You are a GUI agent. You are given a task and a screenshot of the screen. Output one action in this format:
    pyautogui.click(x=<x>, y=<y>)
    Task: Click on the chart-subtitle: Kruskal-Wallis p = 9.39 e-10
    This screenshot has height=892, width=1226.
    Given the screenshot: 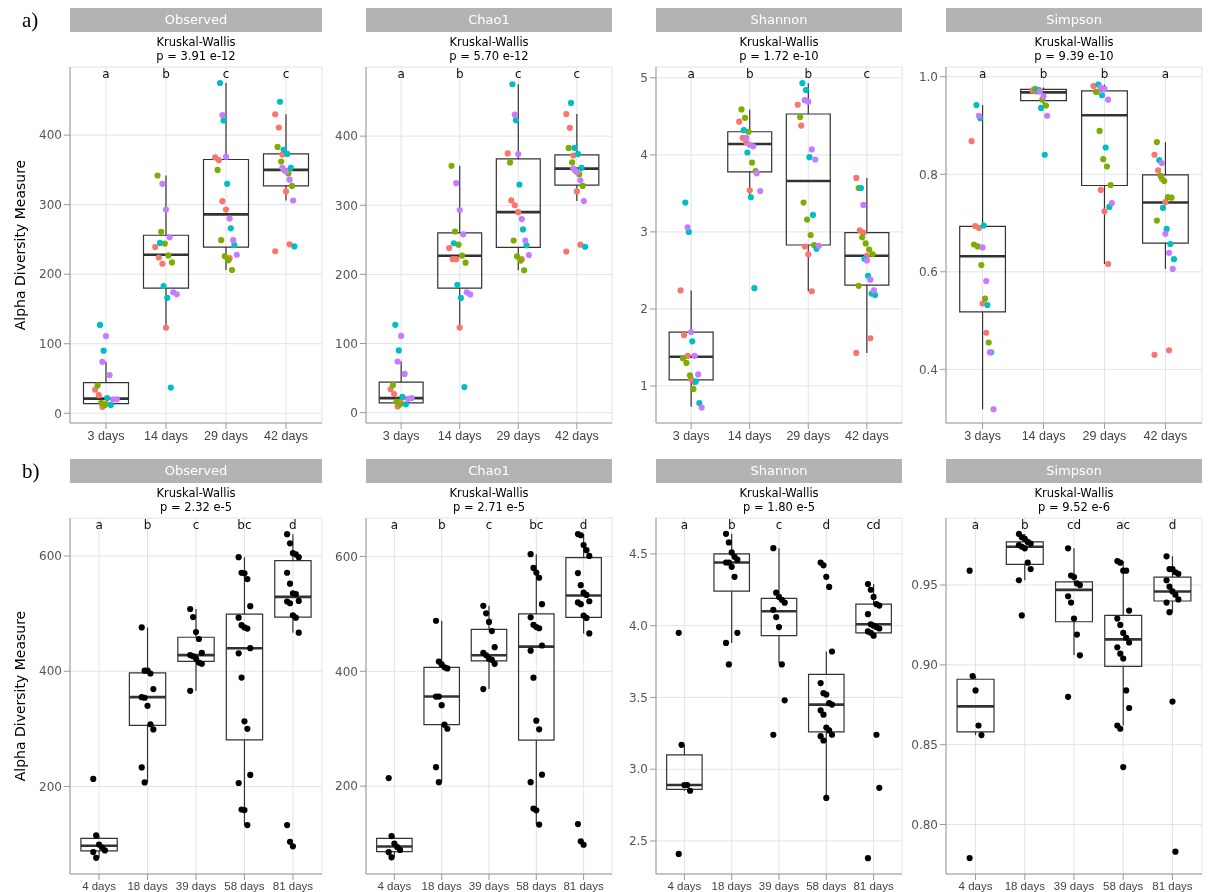 What is the action you would take?
    pyautogui.click(x=1074, y=49)
    